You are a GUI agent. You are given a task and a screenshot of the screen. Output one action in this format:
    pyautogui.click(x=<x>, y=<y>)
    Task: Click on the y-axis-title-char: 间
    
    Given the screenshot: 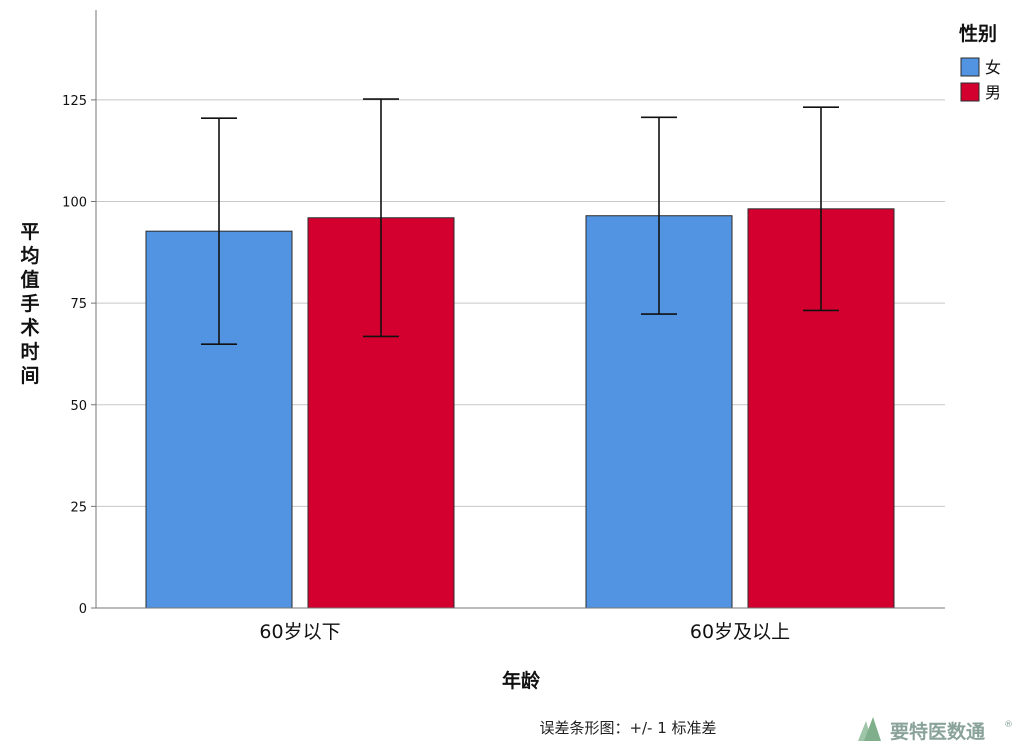 What is the action you would take?
    pyautogui.click(x=29, y=376)
    